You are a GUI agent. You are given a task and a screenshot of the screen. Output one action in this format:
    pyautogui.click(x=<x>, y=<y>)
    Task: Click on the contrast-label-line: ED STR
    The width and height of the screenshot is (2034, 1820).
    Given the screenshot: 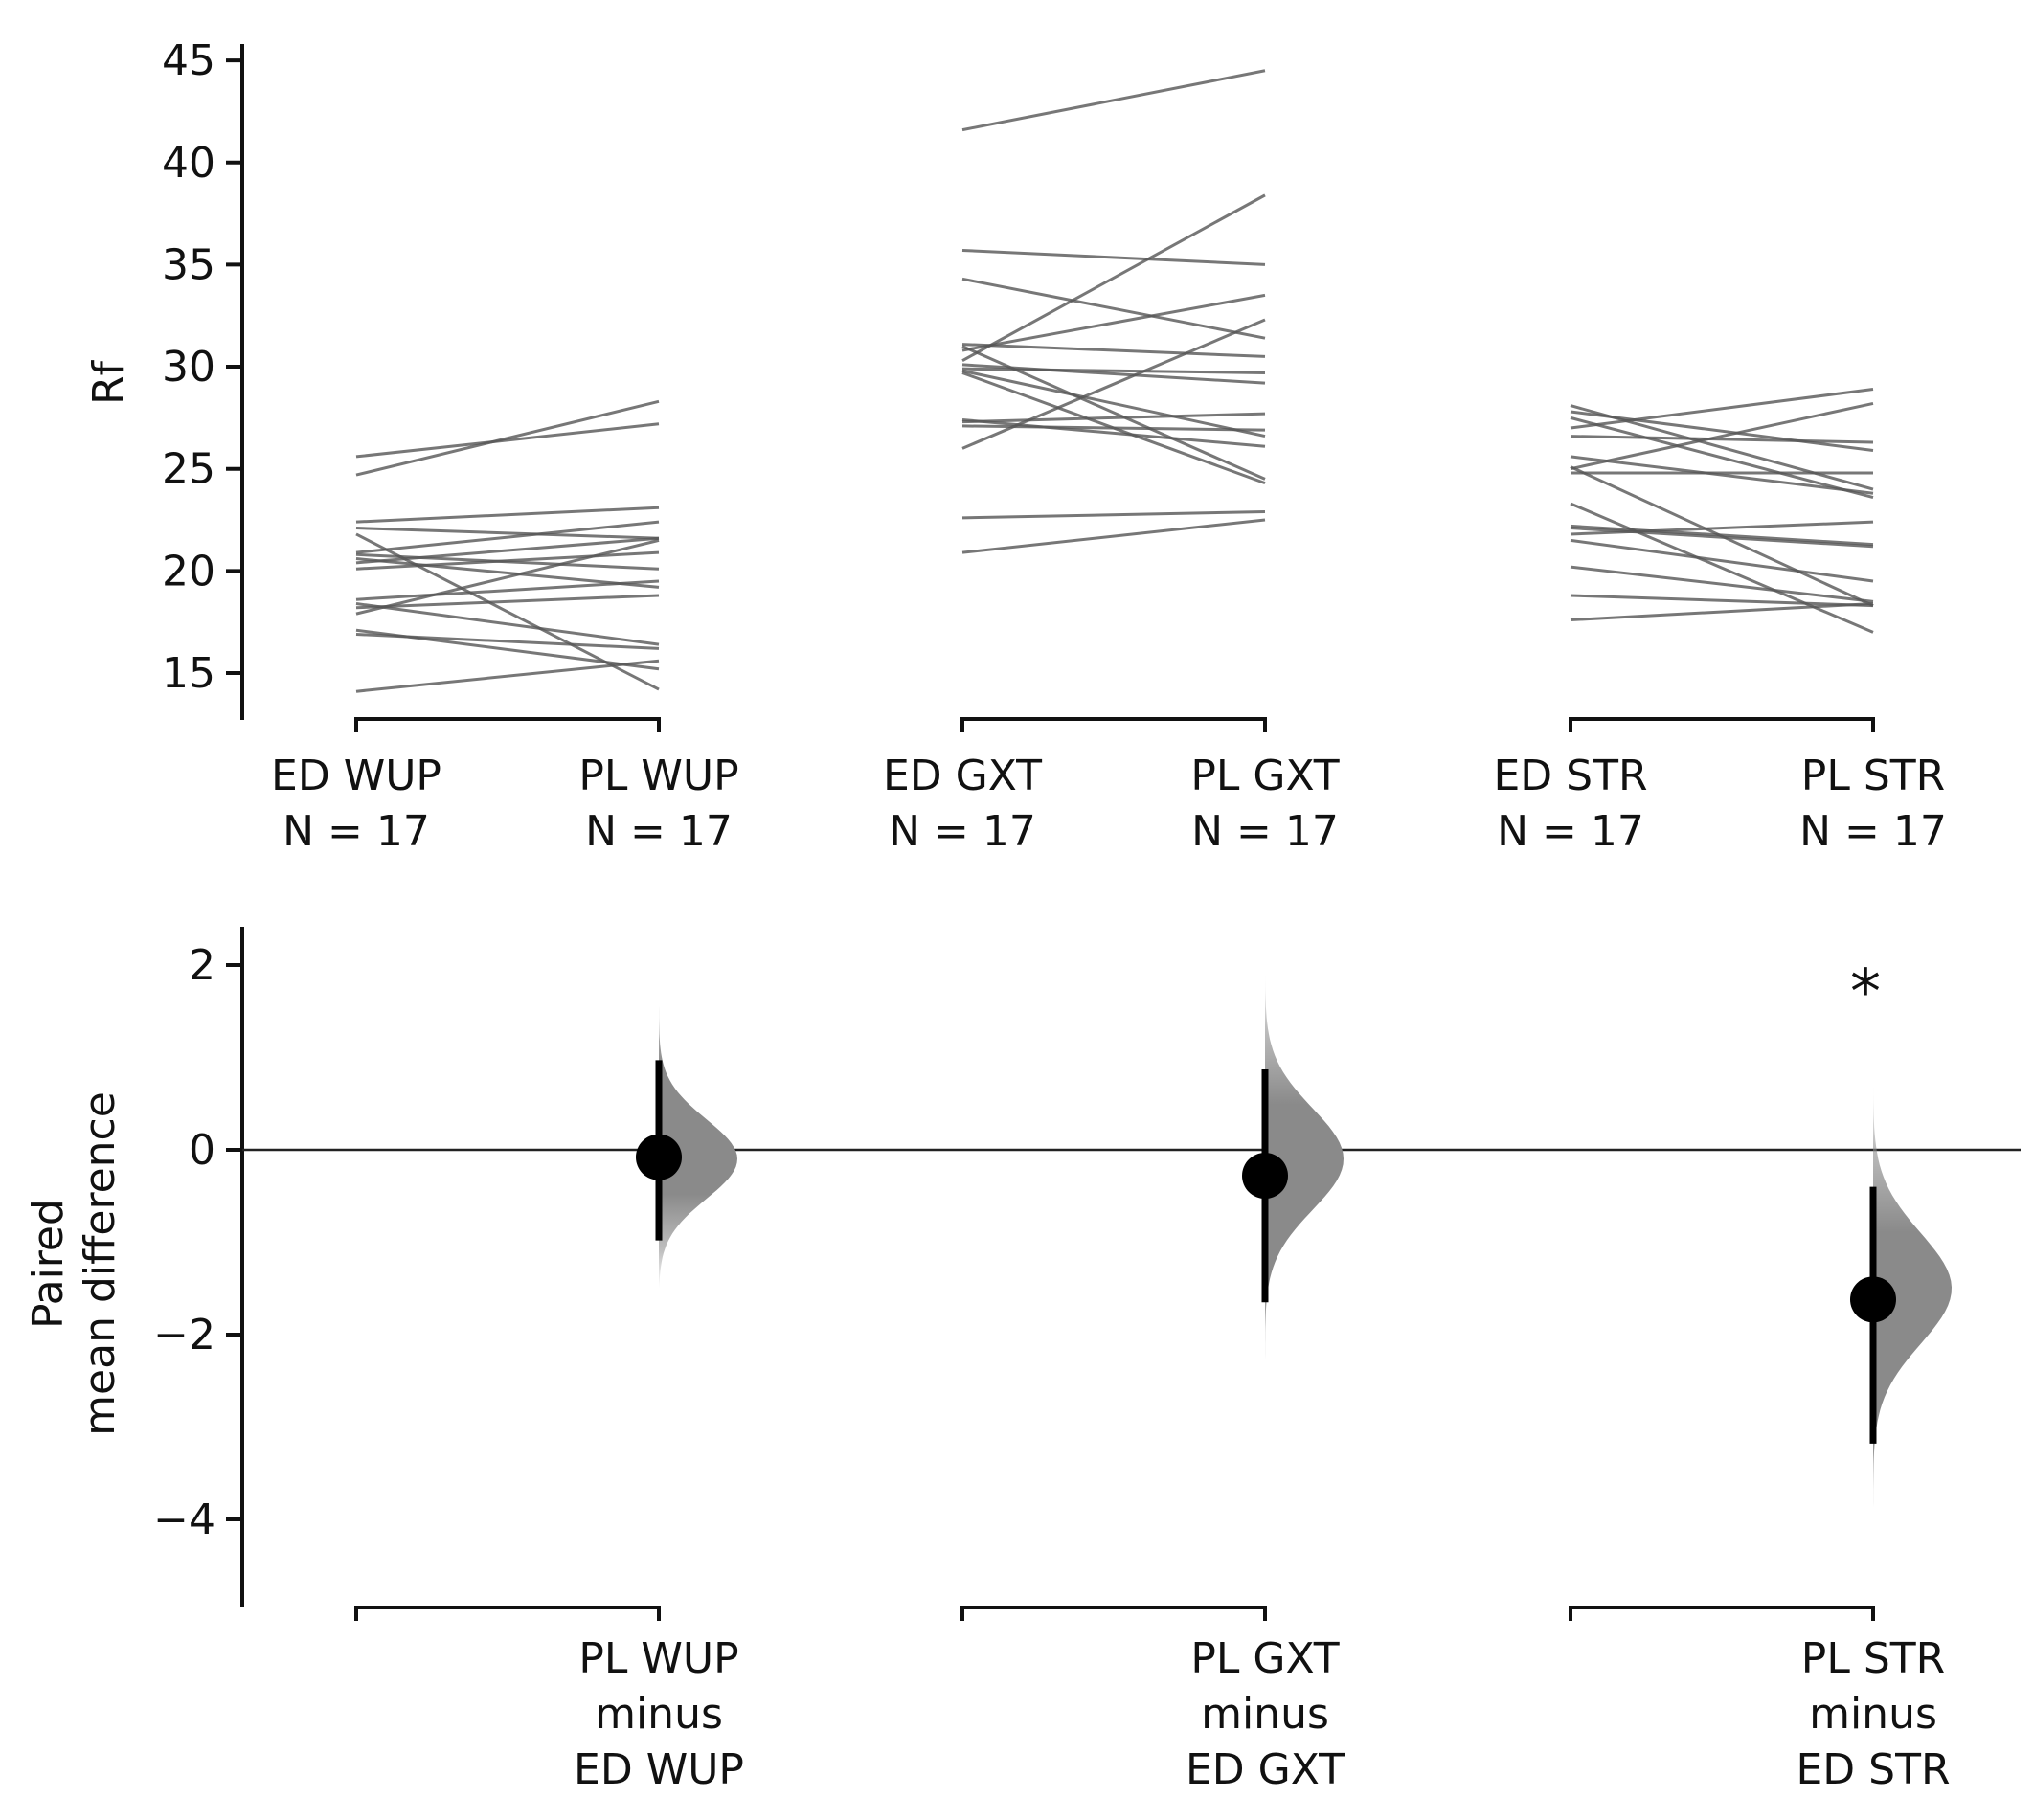 What is the action you would take?
    pyautogui.click(x=1873, y=1770)
    